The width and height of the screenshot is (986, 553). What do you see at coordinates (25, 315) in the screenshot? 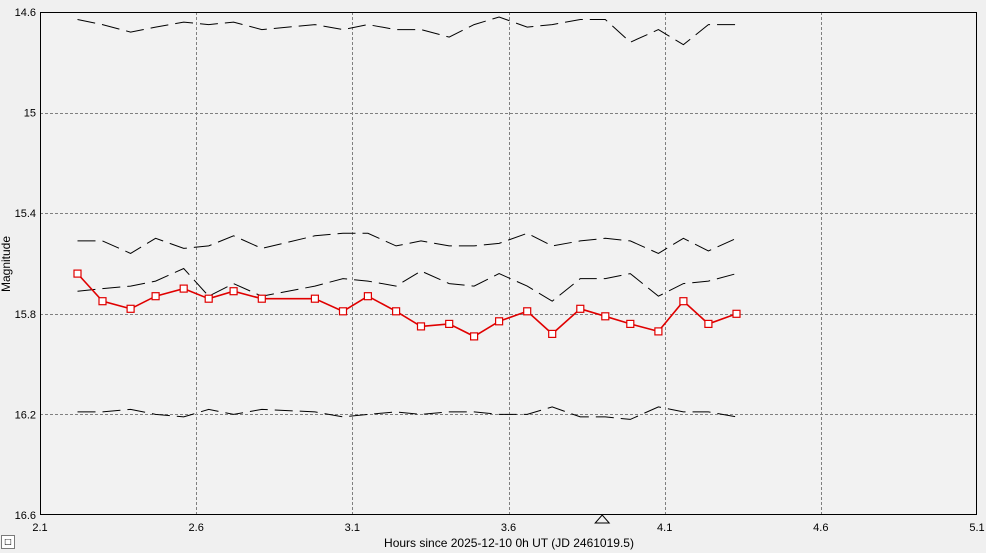
I see `y-tick-label: 15.8` at bounding box center [25, 315].